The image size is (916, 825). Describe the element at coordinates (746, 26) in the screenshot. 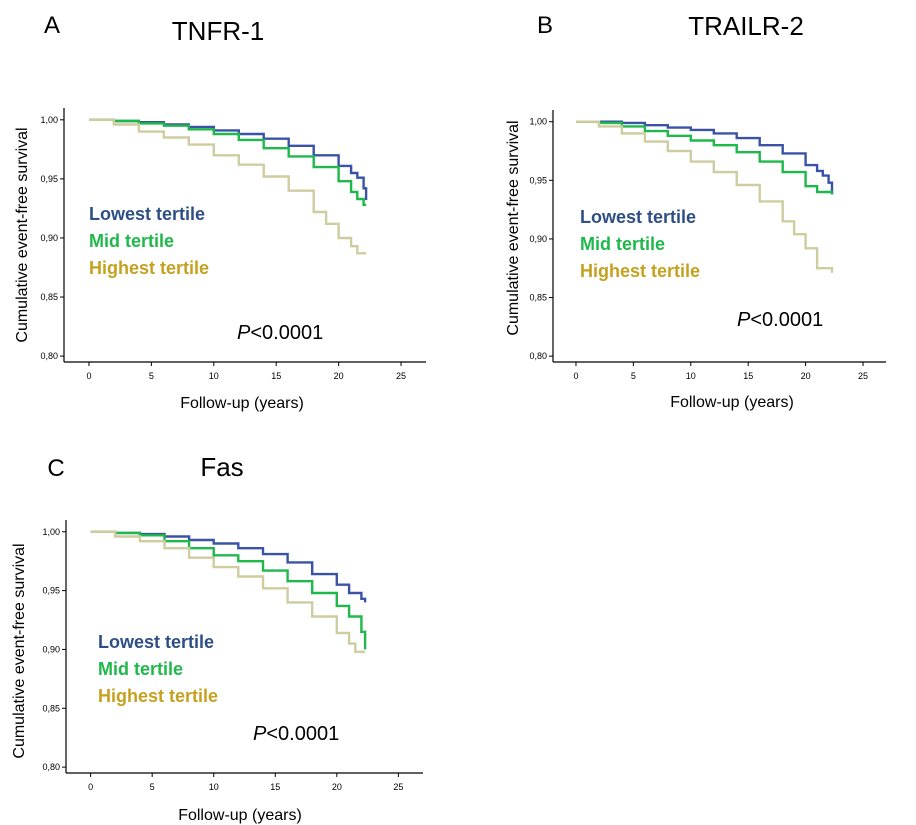

I see `panel-title: TRAILR-2` at that location.